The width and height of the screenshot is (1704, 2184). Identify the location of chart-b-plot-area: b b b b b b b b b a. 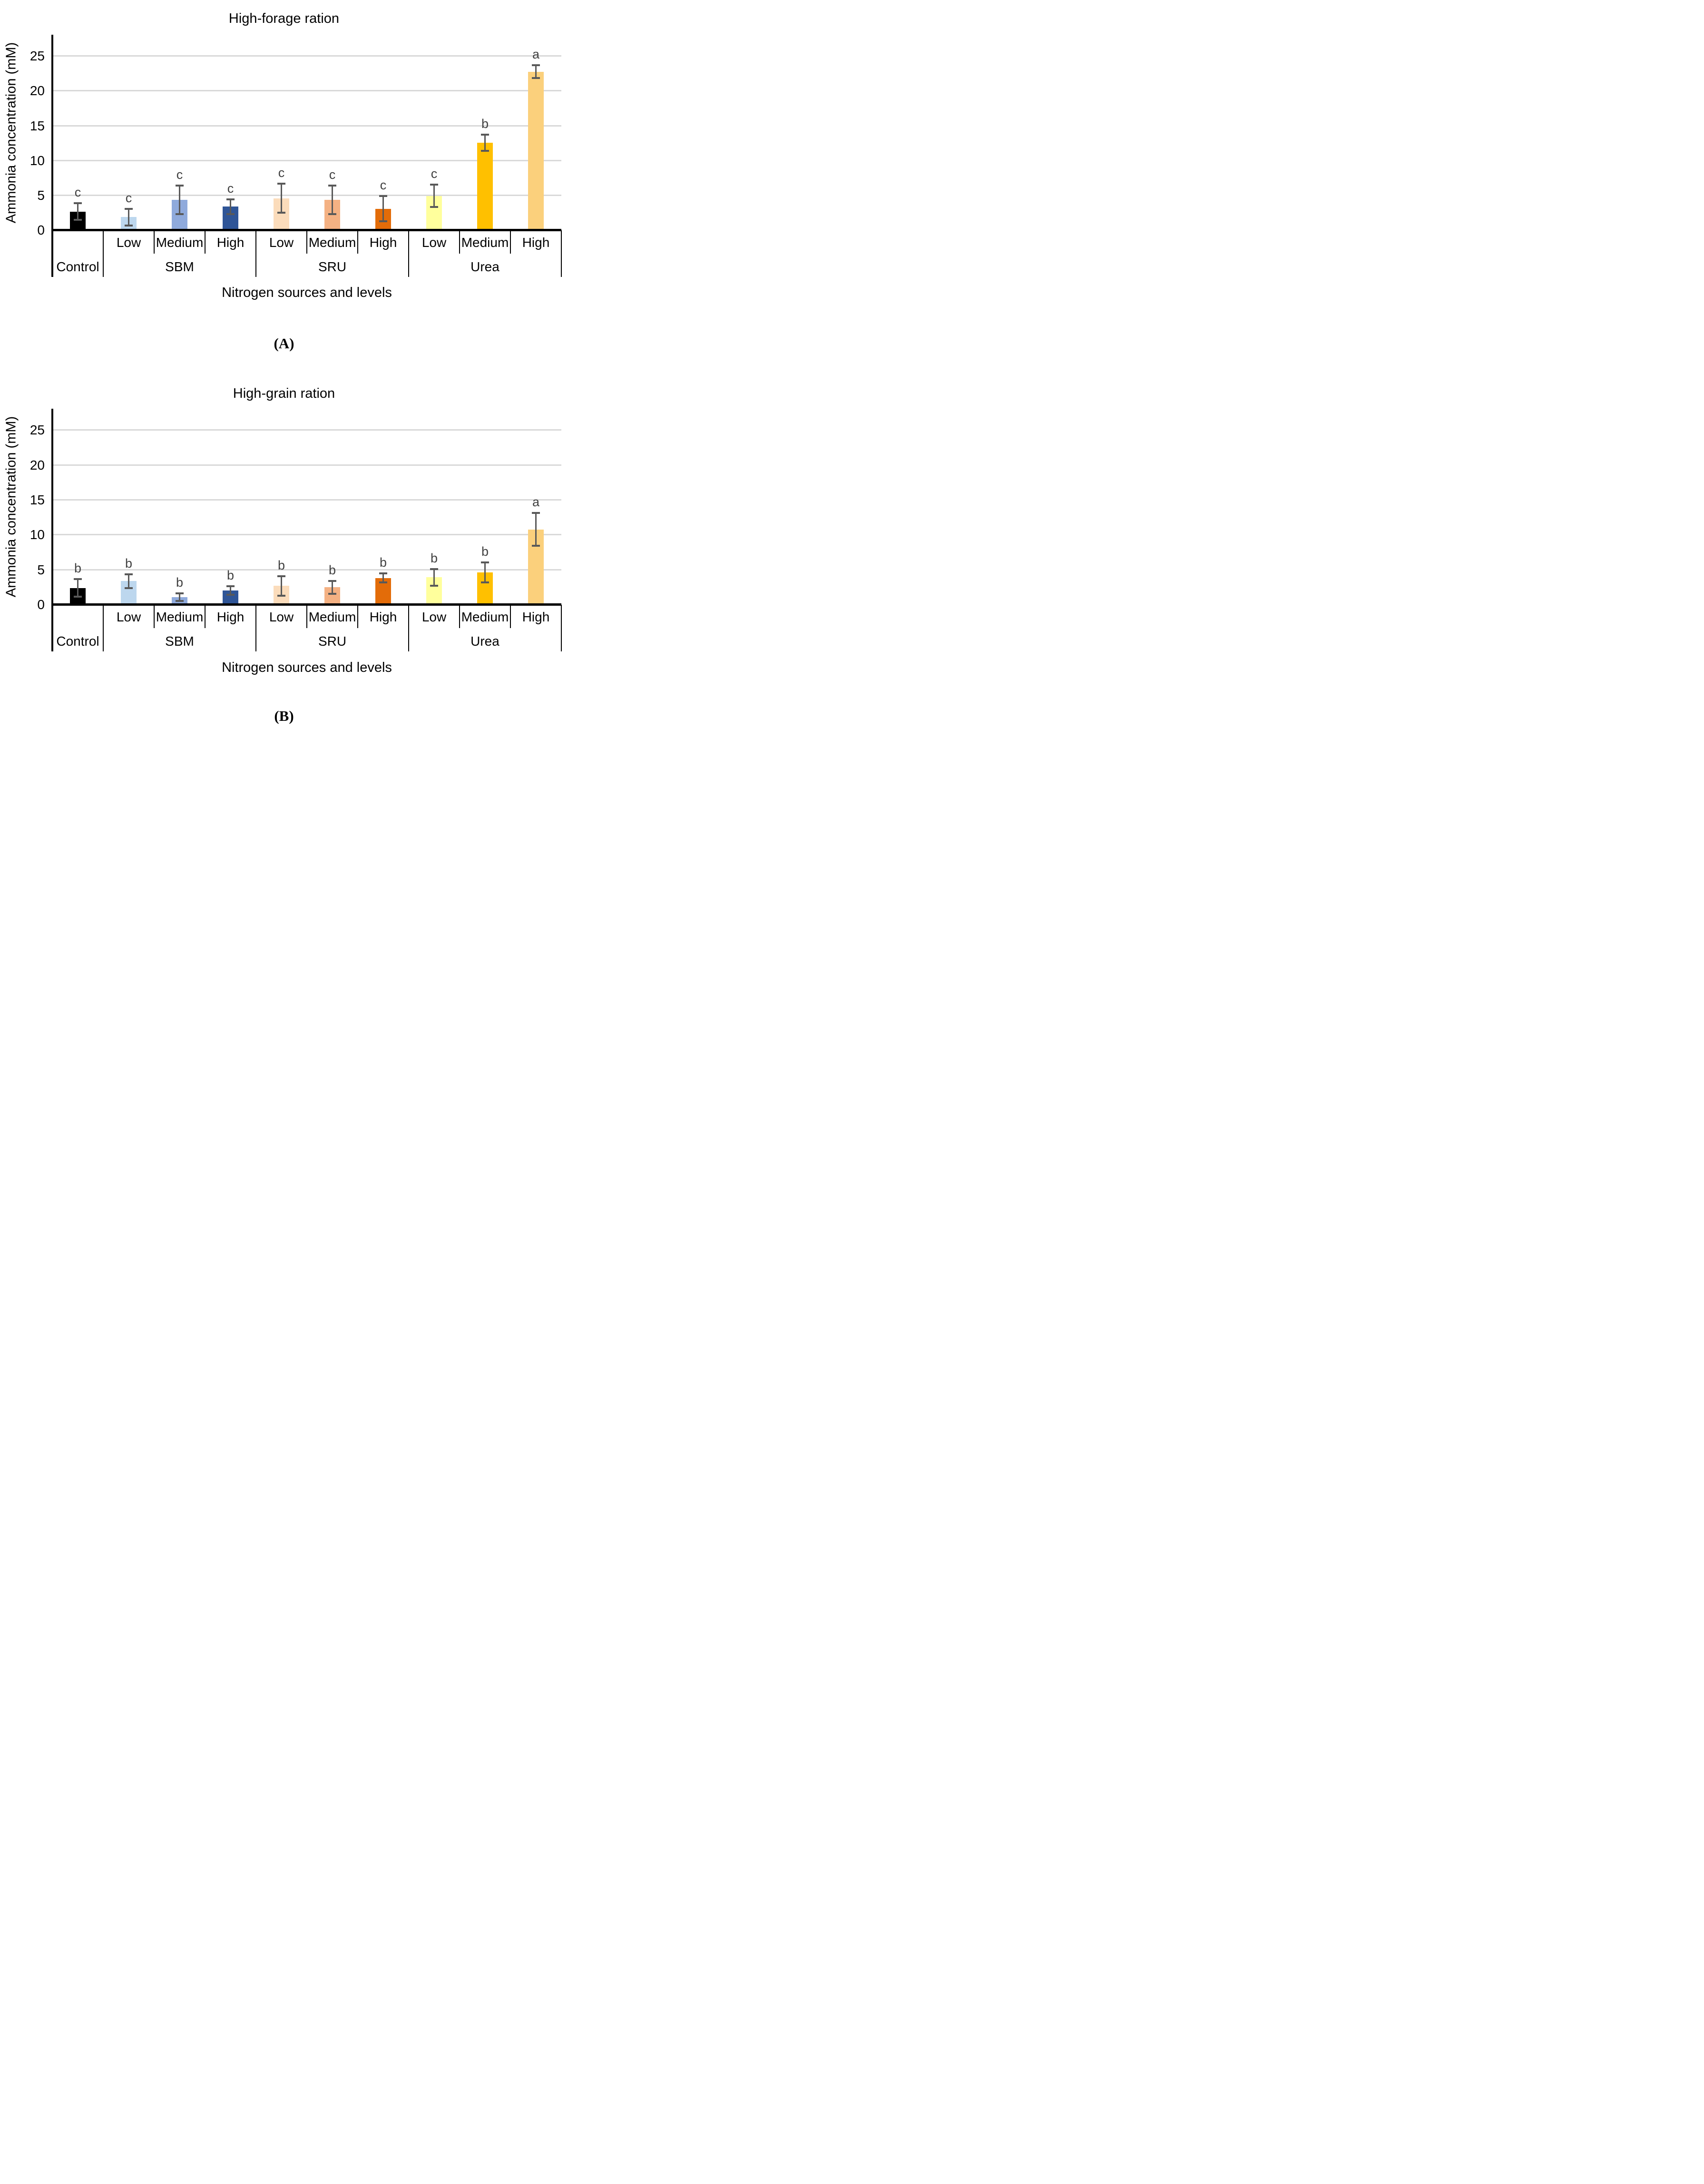
(306, 507).